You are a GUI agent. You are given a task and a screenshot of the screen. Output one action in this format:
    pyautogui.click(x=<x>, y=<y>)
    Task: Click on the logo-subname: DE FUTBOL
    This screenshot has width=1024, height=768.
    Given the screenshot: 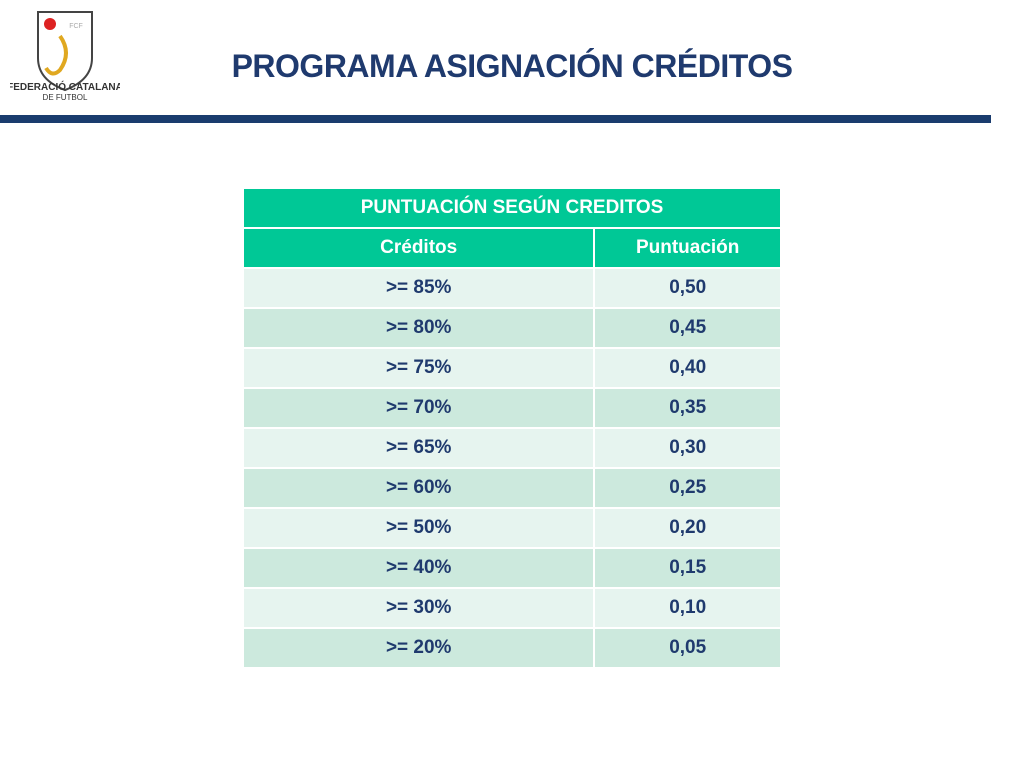 What is the action you would take?
    pyautogui.click(x=65, y=97)
    